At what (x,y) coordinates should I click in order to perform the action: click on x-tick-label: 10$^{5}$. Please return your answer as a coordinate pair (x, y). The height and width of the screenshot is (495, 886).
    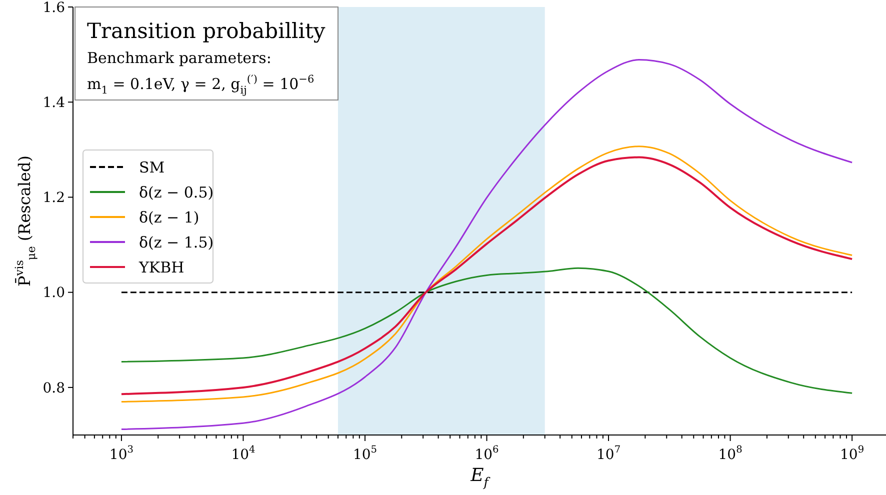
    Looking at the image, I should click on (365, 453).